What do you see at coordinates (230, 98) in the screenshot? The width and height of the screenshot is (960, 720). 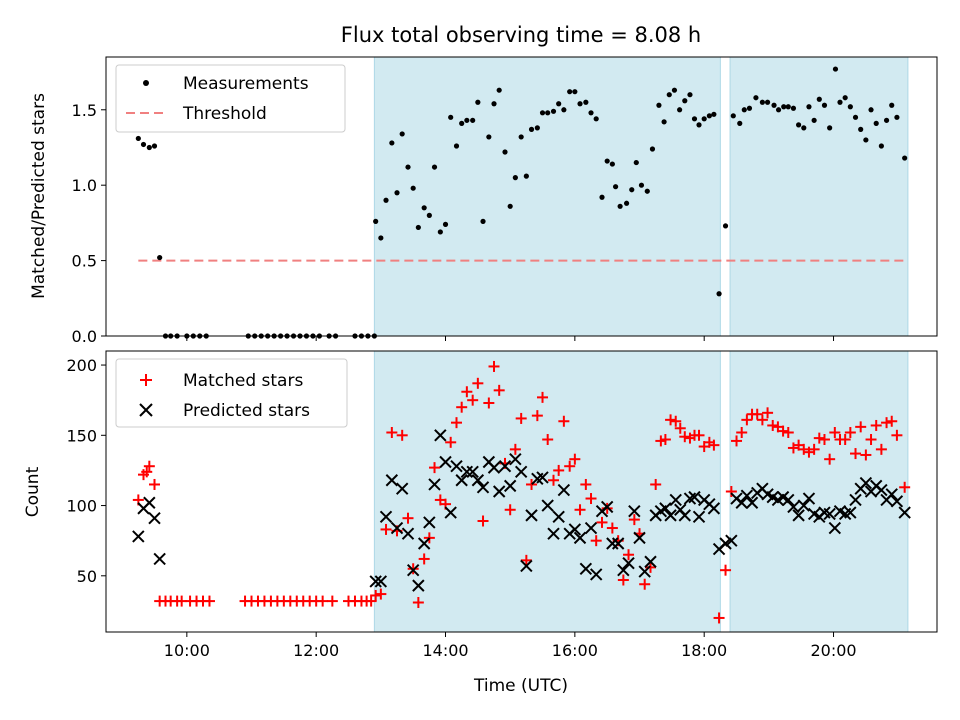 I see `top-legend: Measurements Threshold` at bounding box center [230, 98].